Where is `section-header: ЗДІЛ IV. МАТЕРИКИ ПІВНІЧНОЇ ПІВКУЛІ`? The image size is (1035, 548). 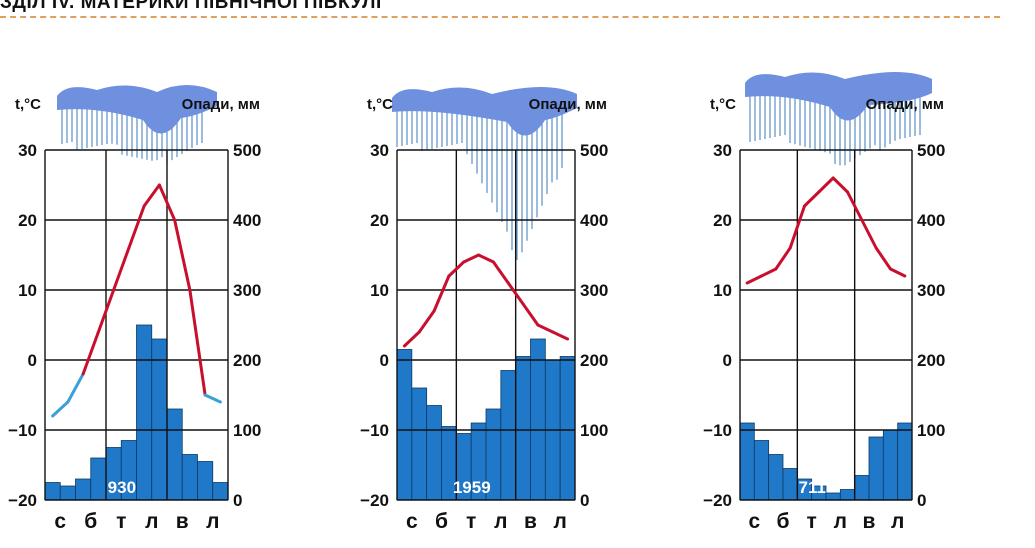
section-header: ЗДІЛ IV. МАТЕРИКИ ПІВНІЧНОЇ ПІВКУЛІ is located at coordinates (517, 15).